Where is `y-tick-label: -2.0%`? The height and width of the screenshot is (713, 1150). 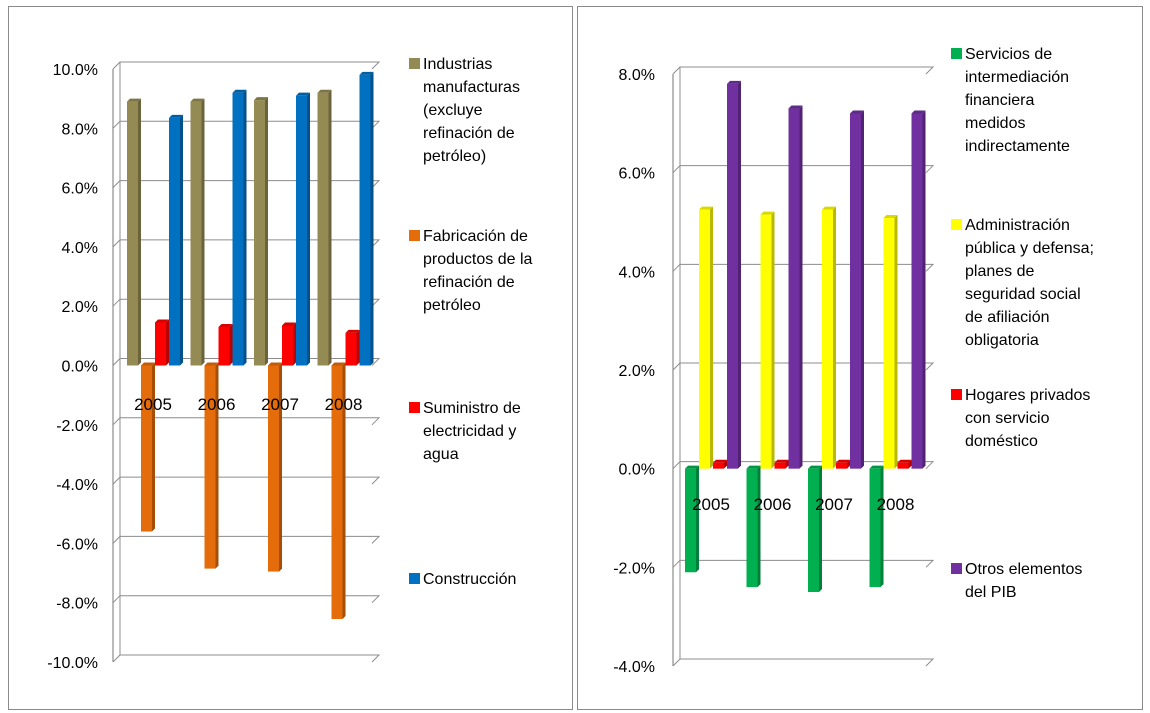
y-tick-label: -2.0% is located at coordinates (77, 426).